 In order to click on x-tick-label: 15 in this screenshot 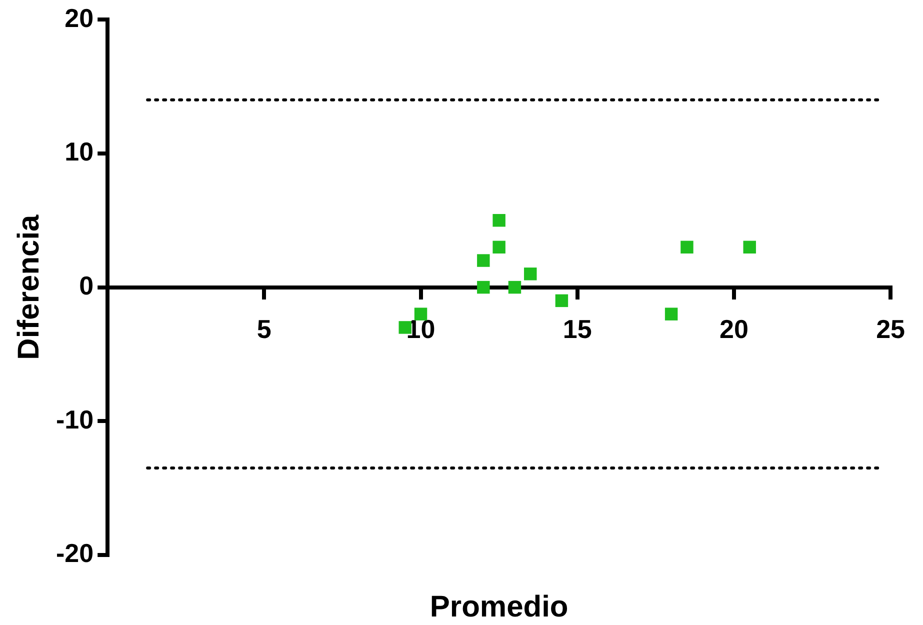, I will do `click(577, 329)`.